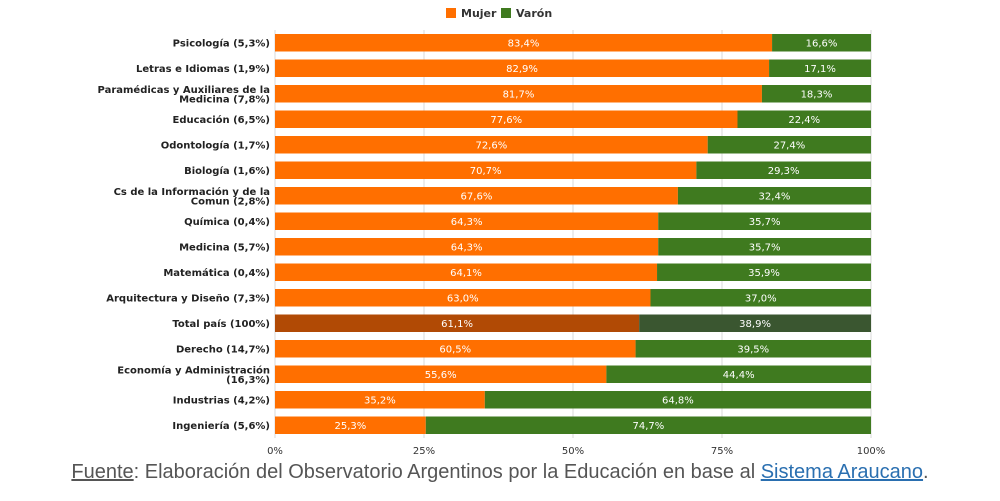  I want to click on data-label: 70,7%, so click(486, 171).